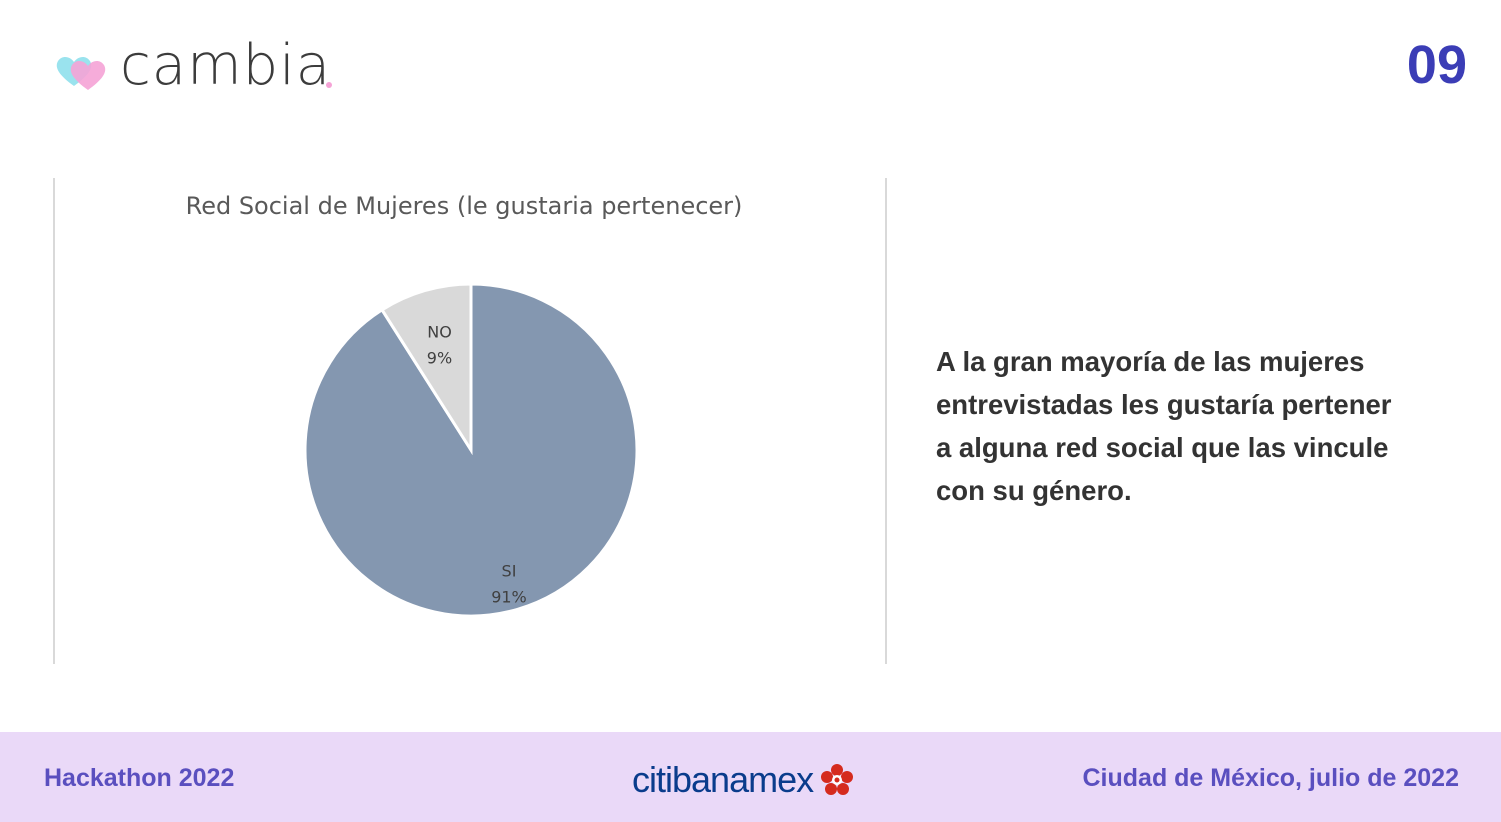  What do you see at coordinates (329, 85) in the screenshot?
I see `logo-dot` at bounding box center [329, 85].